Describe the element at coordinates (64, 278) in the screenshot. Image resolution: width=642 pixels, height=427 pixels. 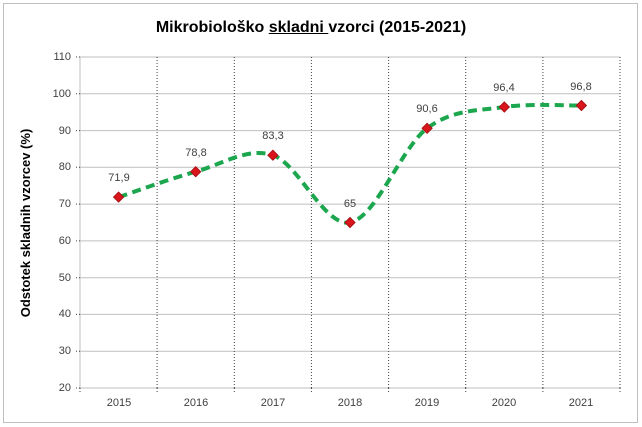
I see `y-axis-tick-label: 50` at that location.